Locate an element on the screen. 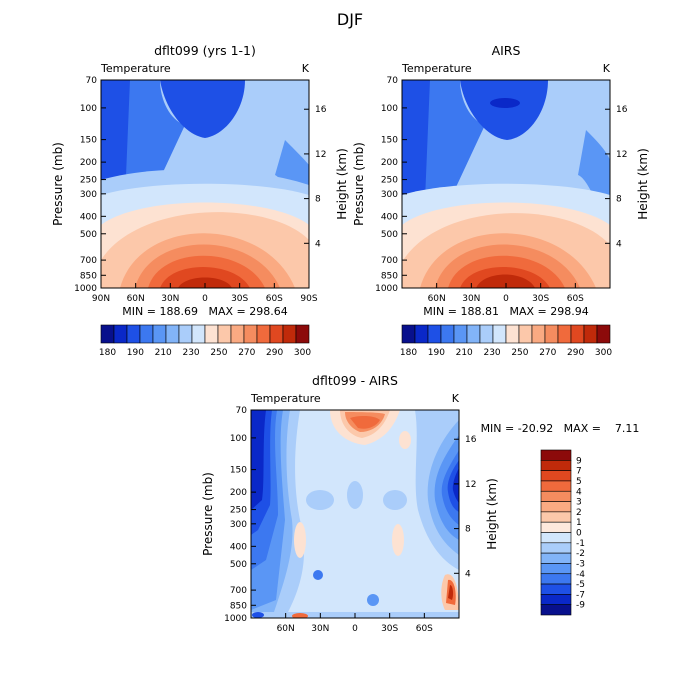  colorbar-label: 250 is located at coordinates (218, 353).